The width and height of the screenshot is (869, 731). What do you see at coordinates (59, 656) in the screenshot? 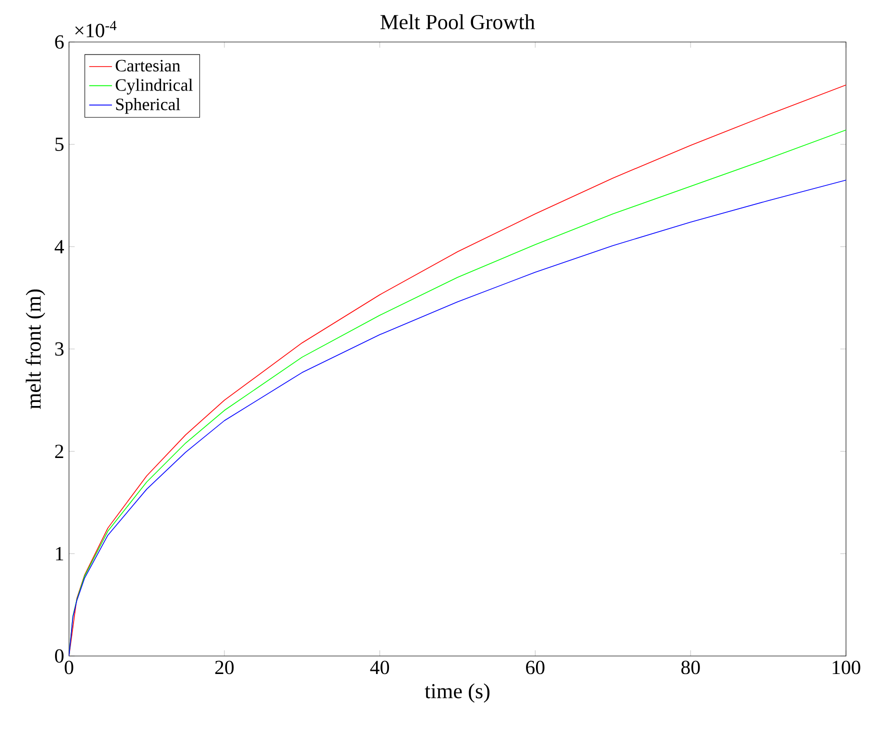
I see `y-tick-label: 0` at bounding box center [59, 656].